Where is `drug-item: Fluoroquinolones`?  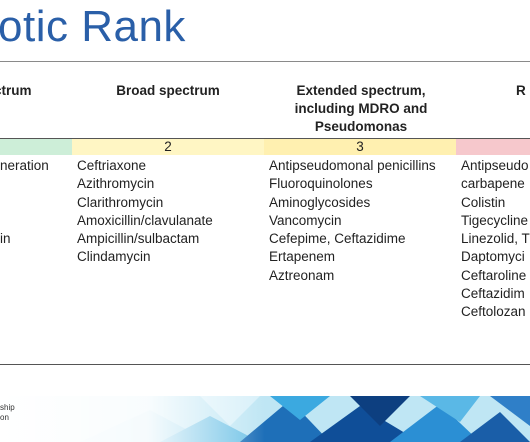 drug-item: Fluoroquinolones is located at coordinates (321, 184).